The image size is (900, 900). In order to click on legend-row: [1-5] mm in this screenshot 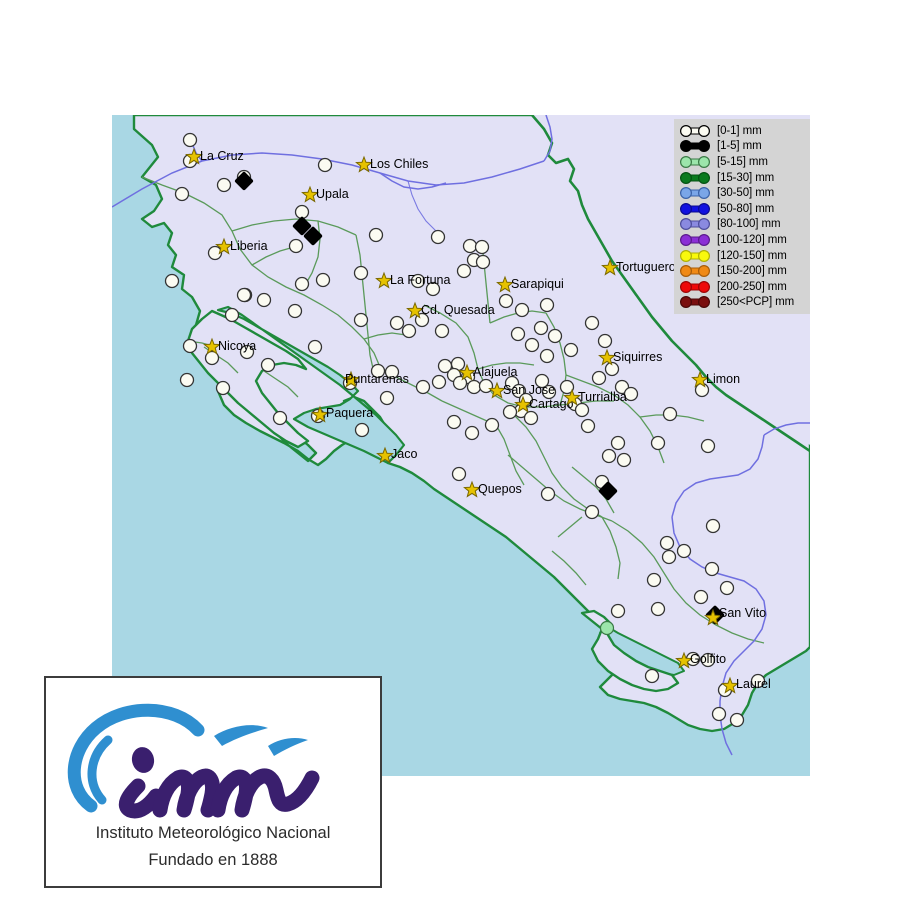, I will do `click(743, 147)`.